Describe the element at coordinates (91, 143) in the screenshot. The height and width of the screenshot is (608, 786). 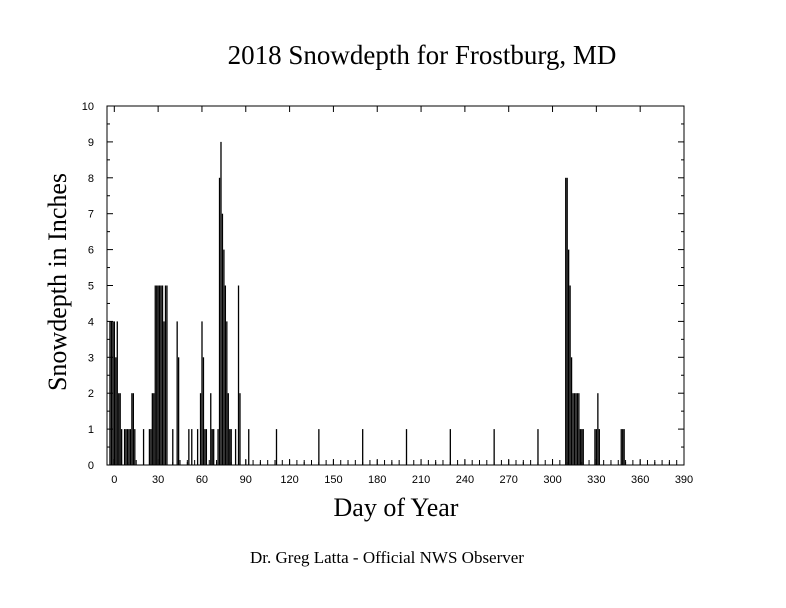
I see `y-tick-label: 9` at that location.